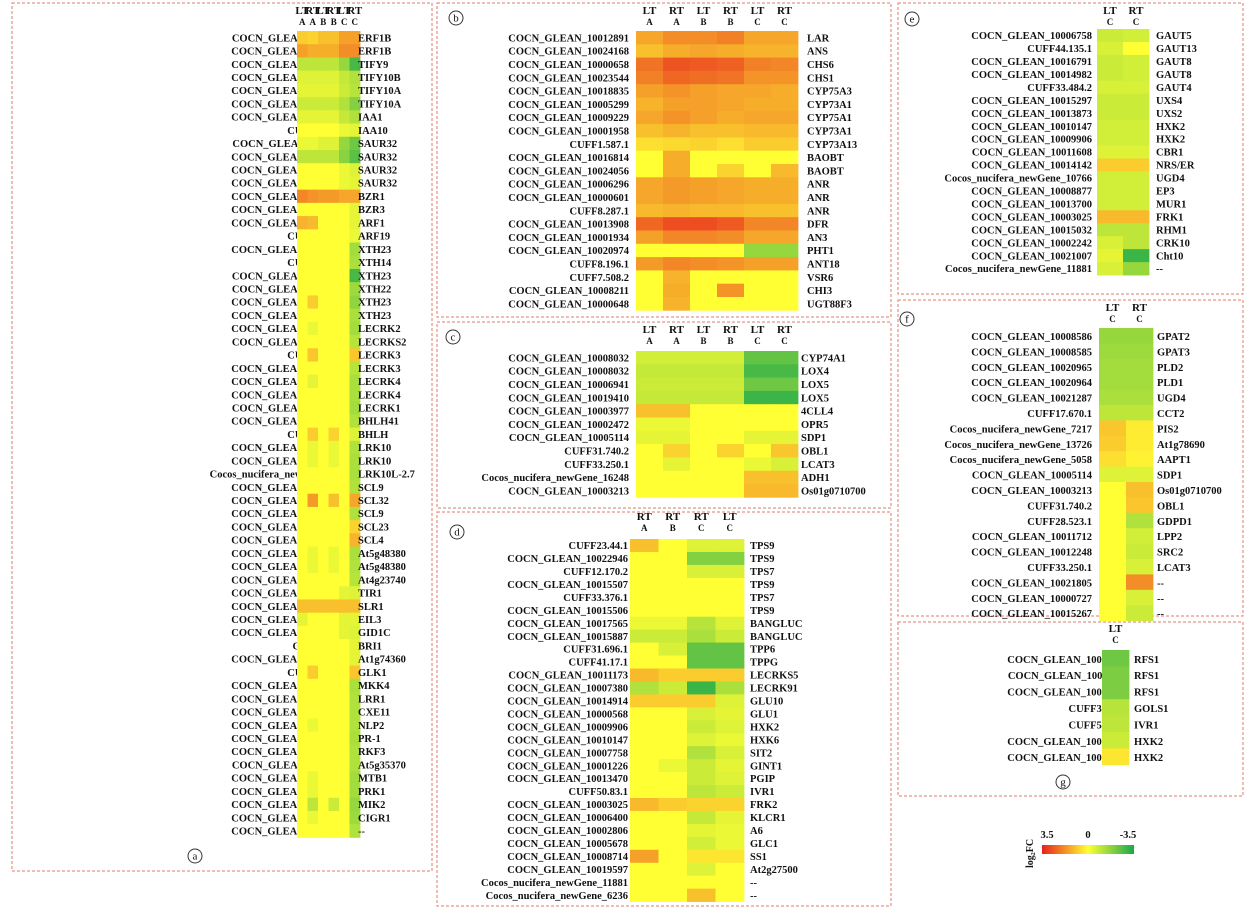 This screenshot has height=922, width=1256. Describe the element at coordinates (680, 304) in the screenshot. I see `heatmap-row: COCN_GLEAN_10000648 UGT88F3` at that location.